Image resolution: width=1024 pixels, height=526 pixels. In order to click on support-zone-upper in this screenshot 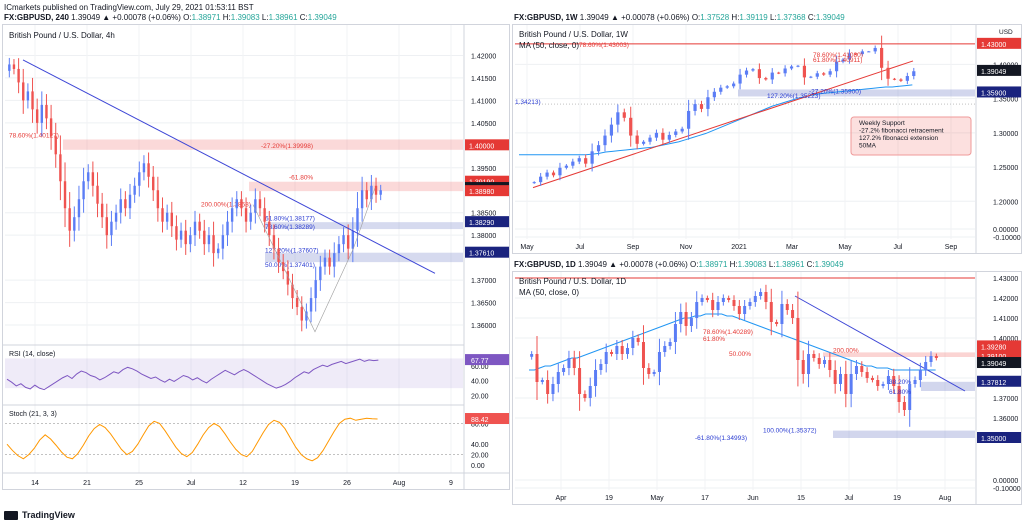, I will do `click(364, 226)`.